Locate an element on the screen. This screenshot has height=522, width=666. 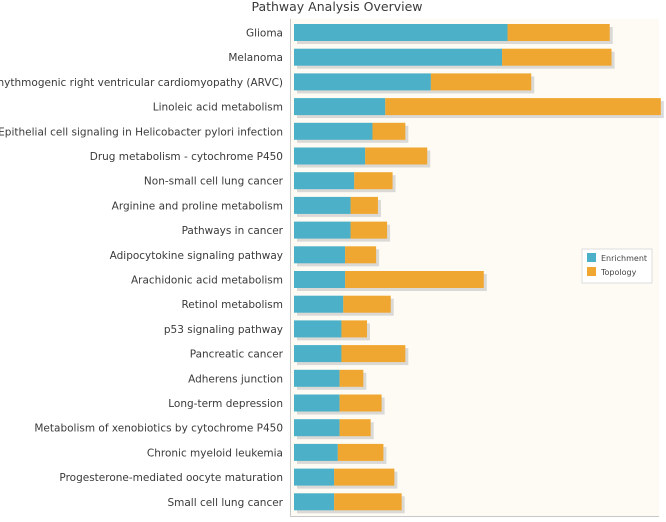
category-label: Retinol metabolism is located at coordinates (232, 305).